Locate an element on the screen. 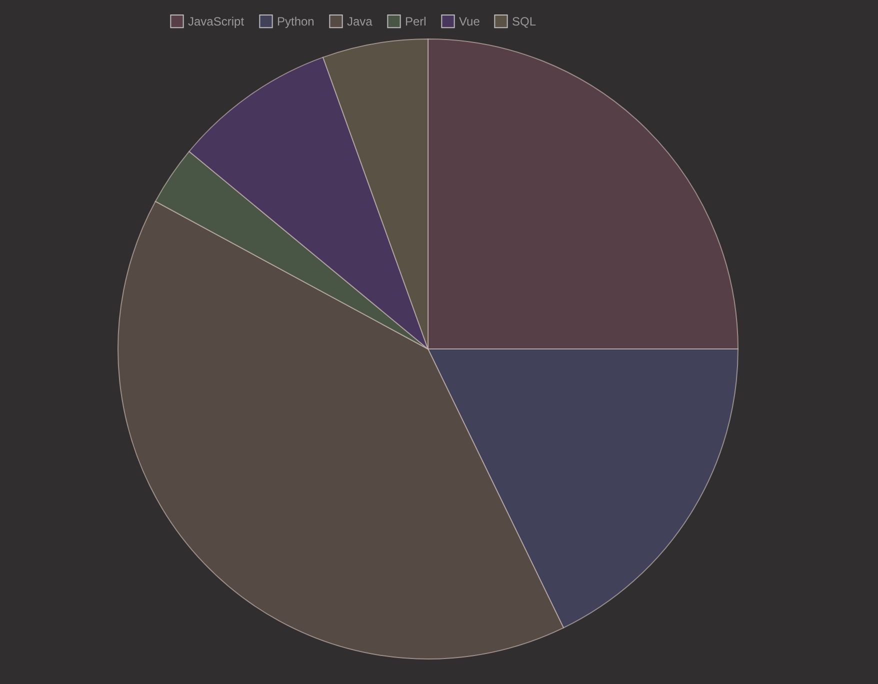 The height and width of the screenshot is (684, 878). legend-label: Vue is located at coordinates (469, 21).